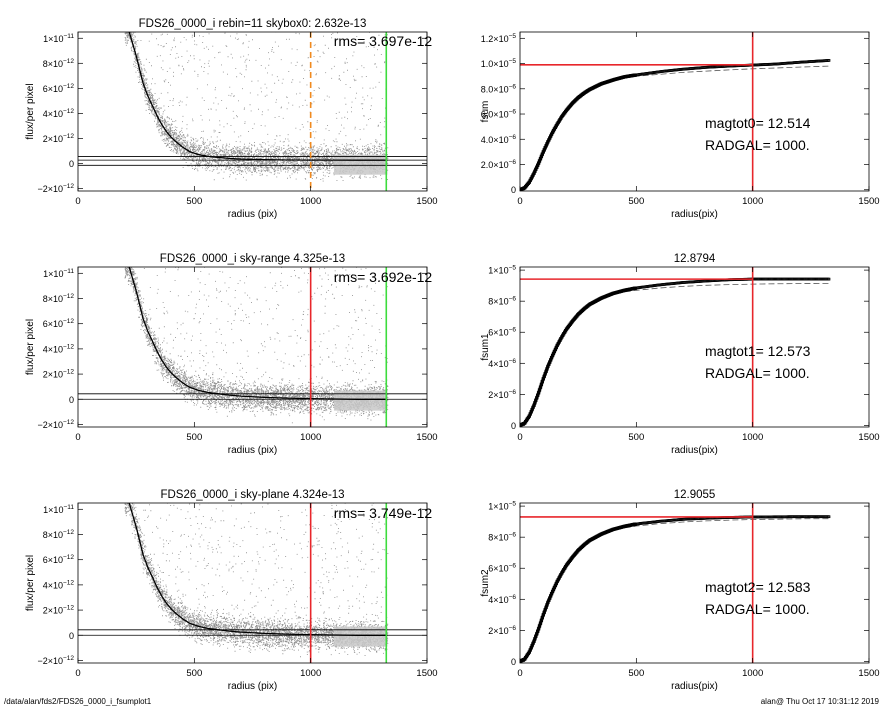 This screenshot has height=708, width=885. Describe the element at coordinates (485, 347) in the screenshot. I see `y-axis-label: fsum1` at that location.